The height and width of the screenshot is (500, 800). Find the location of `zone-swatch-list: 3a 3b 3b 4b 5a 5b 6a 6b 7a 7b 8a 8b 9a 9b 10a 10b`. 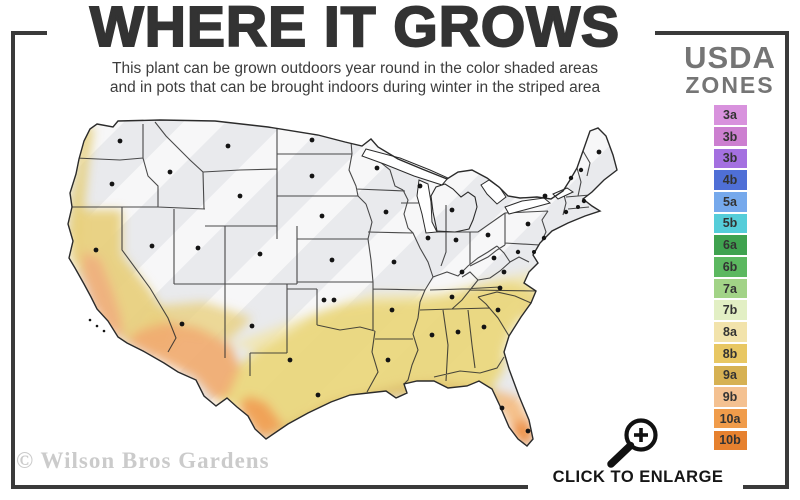

zone-swatch-list: 3a 3b 3b 4b 5a 5b 6a 6b 7a 7b 8a 8b 9a 9b 10a 10b is located at coordinates (730, 278).